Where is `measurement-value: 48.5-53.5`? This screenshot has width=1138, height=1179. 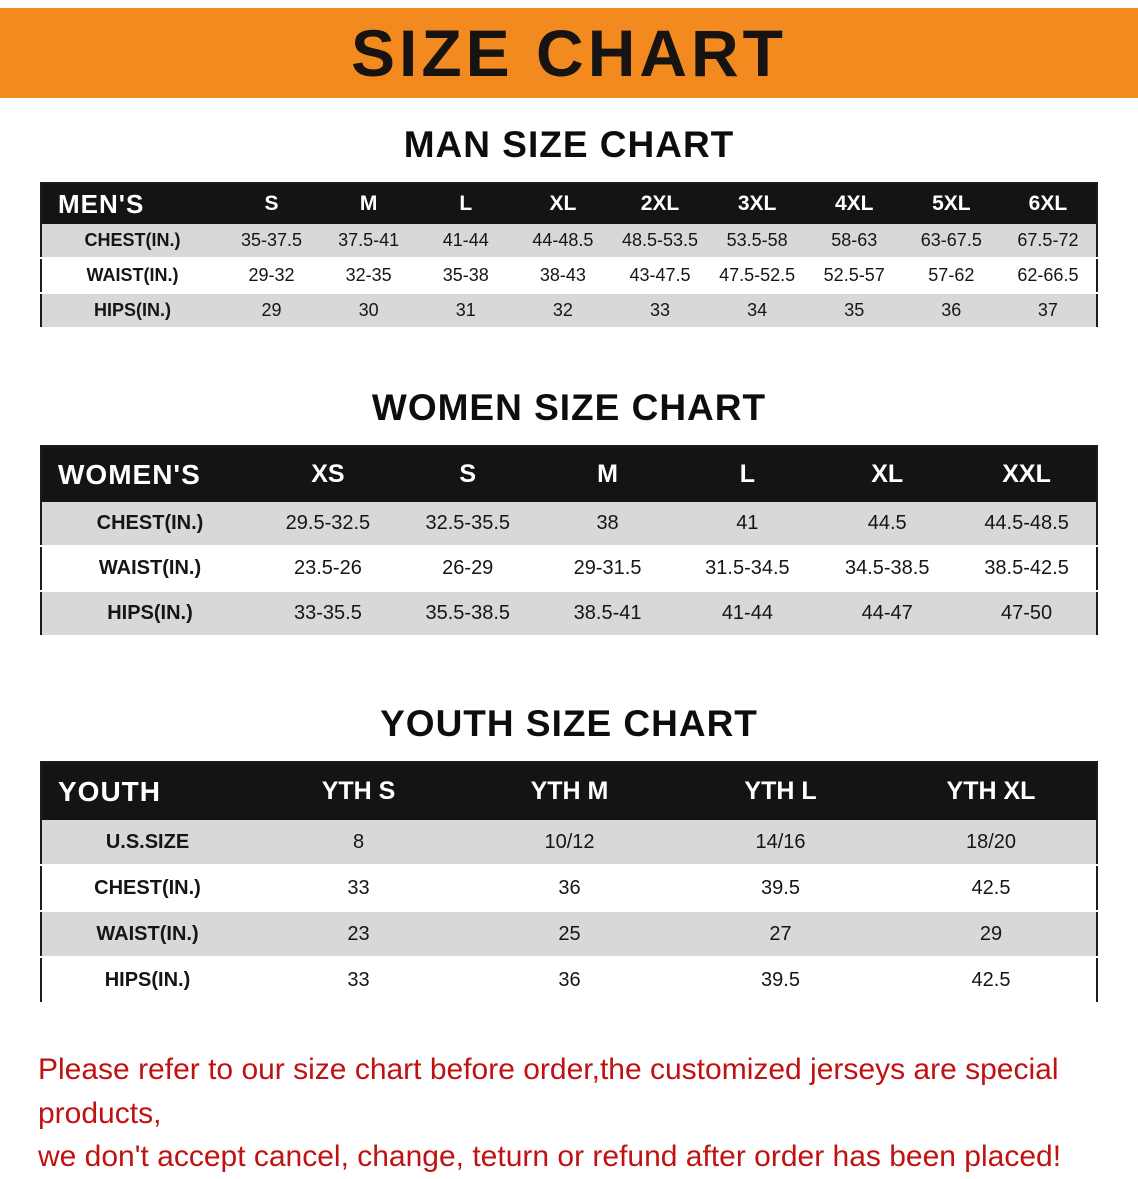 measurement-value: 48.5-53.5 is located at coordinates (660, 240).